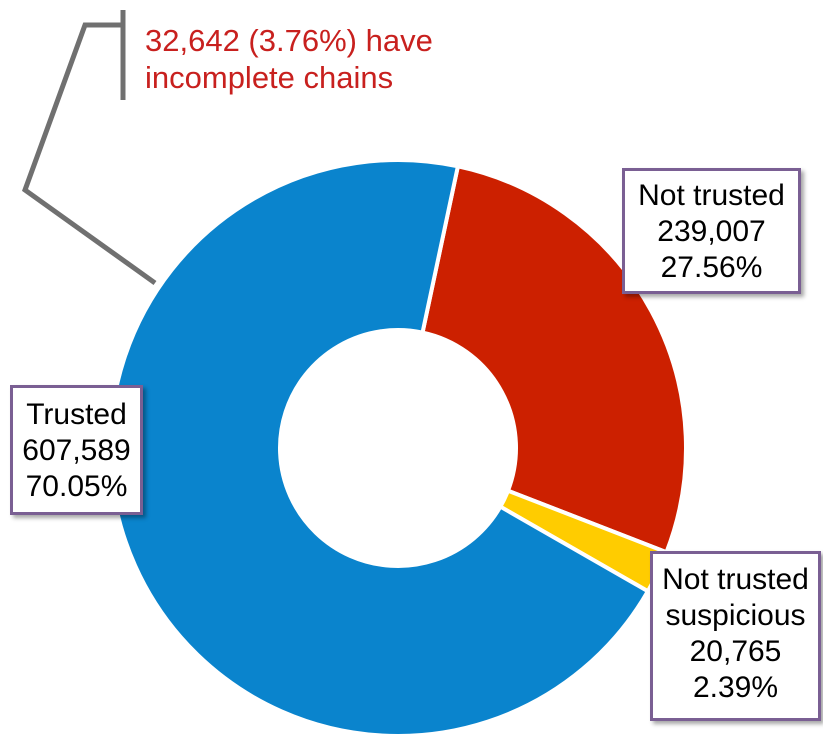  What do you see at coordinates (76, 486) in the screenshot?
I see `label-trusted-percent: 70.05%` at bounding box center [76, 486].